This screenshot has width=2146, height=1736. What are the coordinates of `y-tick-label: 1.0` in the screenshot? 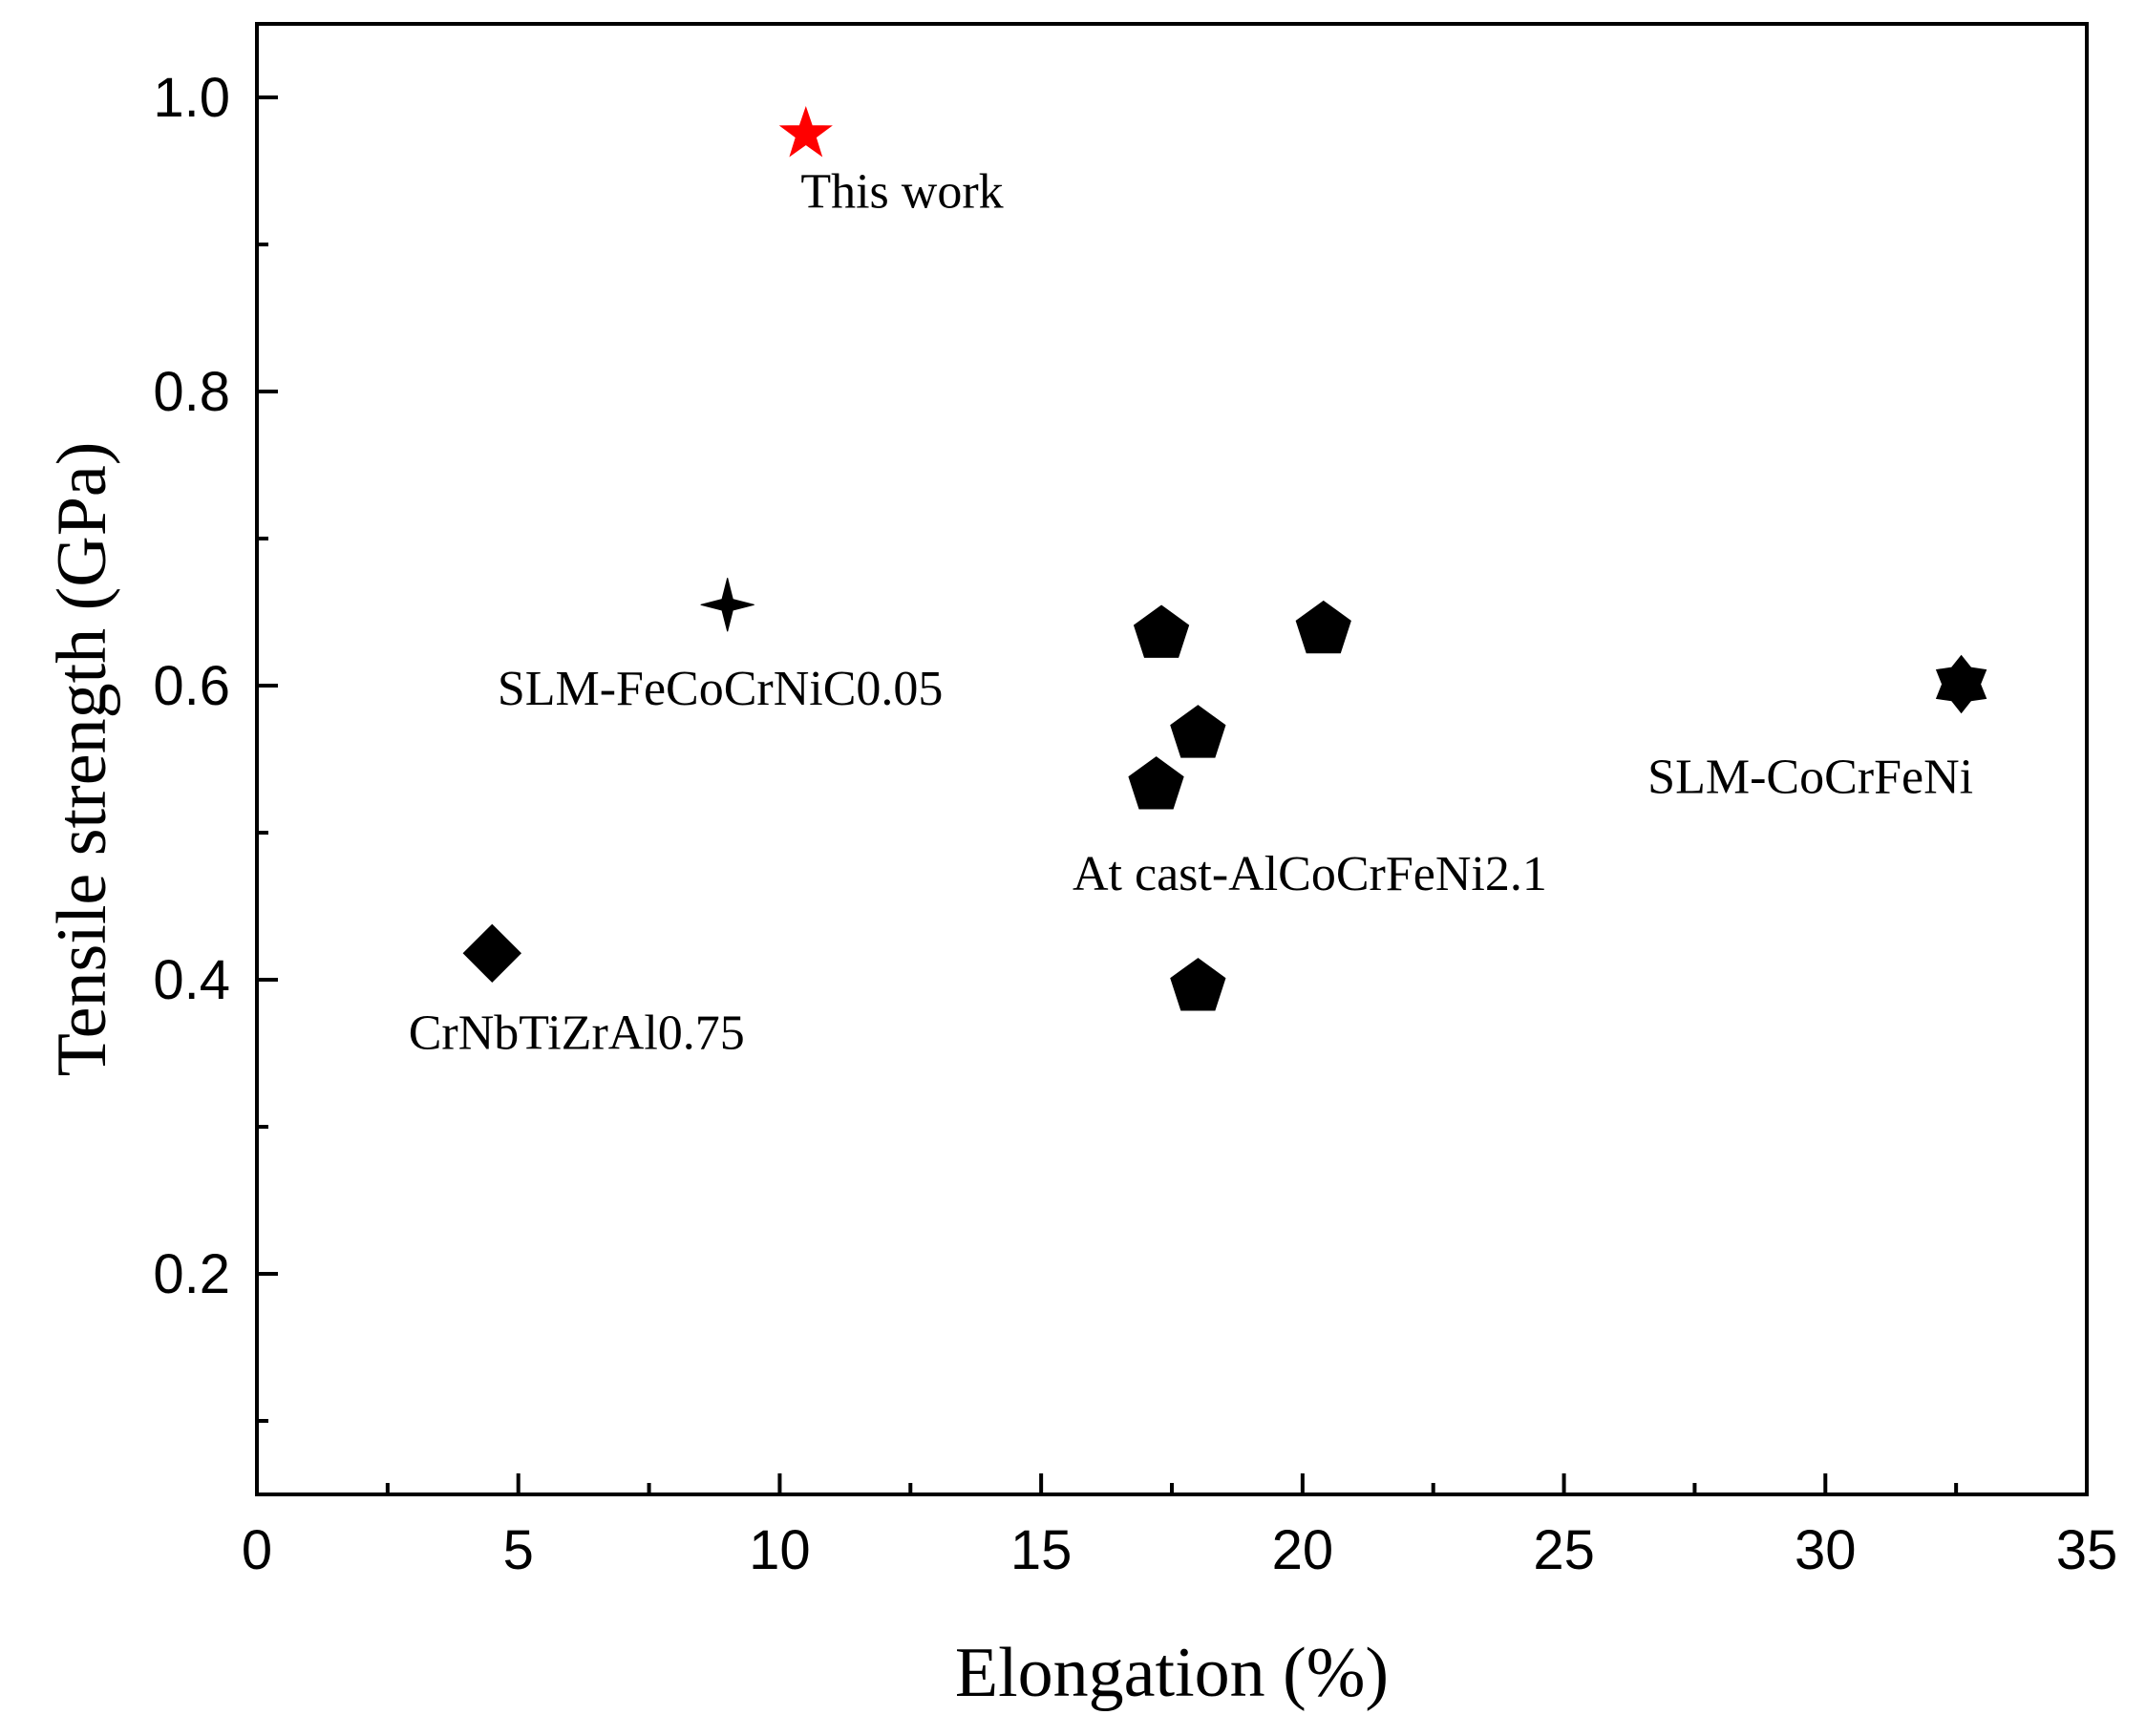 It's located at (191, 98).